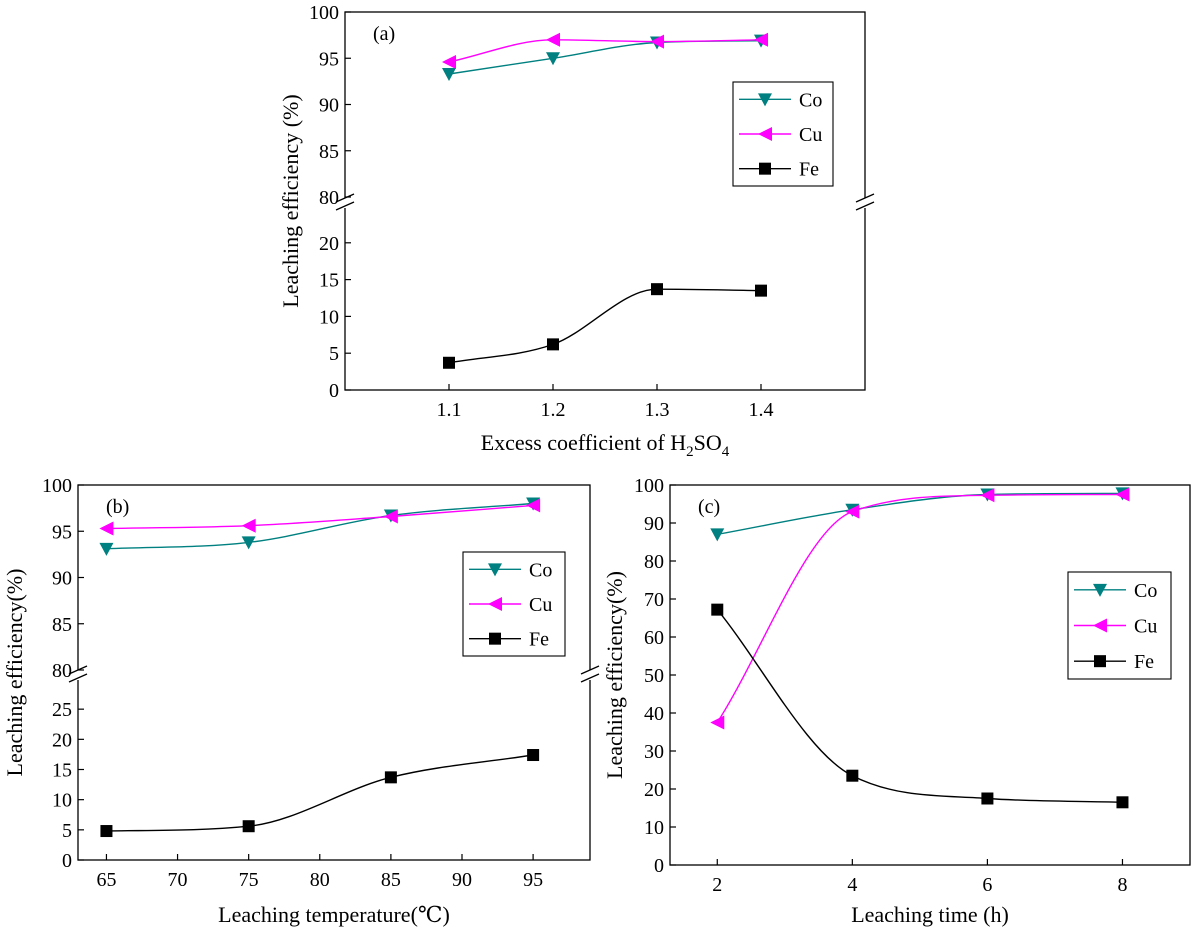 The height and width of the screenshot is (936, 1200). I want to click on y-axis-title: Leaching efficiency (%), so click(290, 200).